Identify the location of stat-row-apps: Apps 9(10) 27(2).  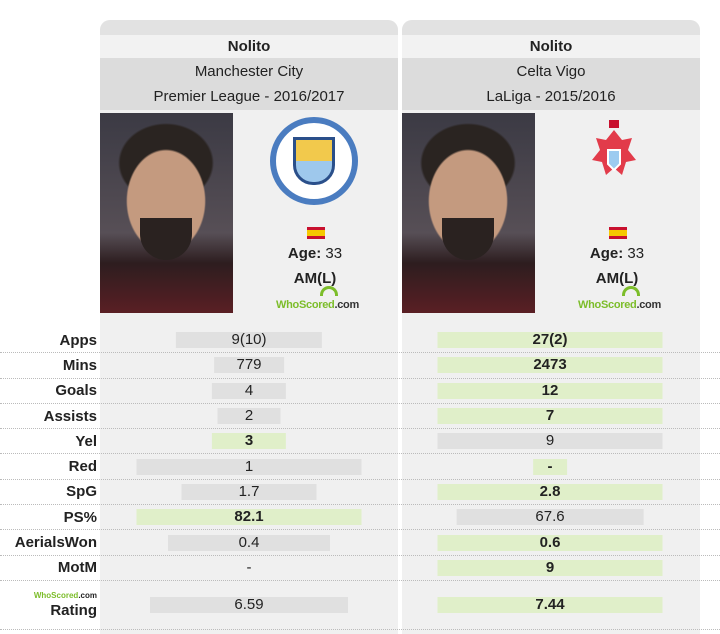
(360, 341).